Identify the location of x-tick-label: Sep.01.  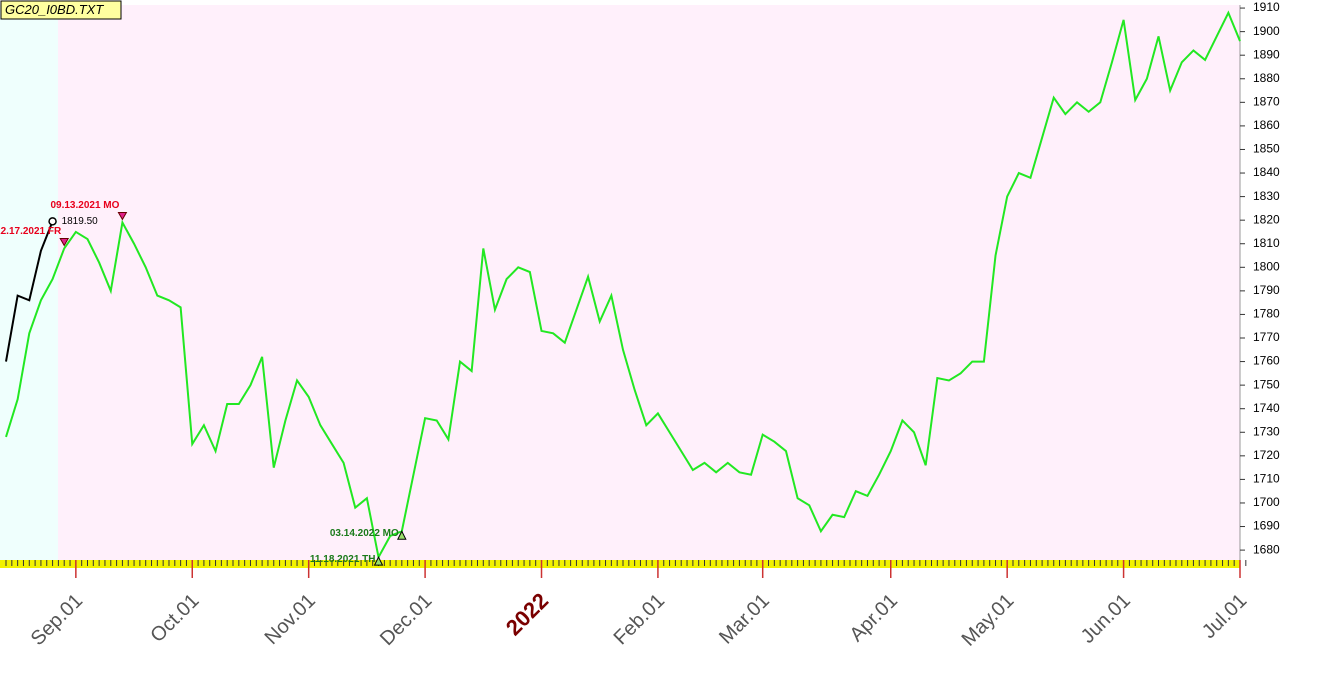
(57, 620).